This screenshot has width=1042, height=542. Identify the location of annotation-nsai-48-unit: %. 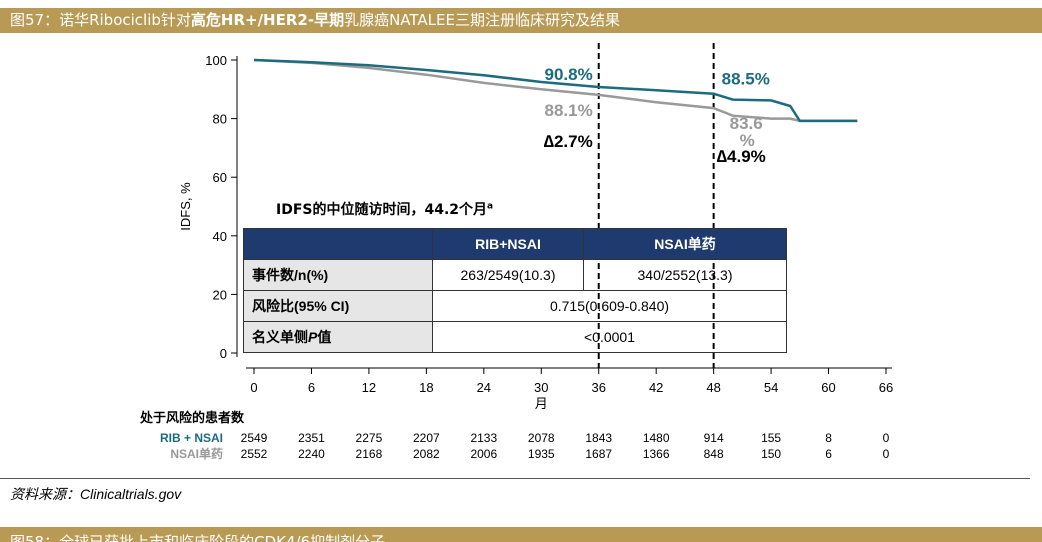
(747, 140).